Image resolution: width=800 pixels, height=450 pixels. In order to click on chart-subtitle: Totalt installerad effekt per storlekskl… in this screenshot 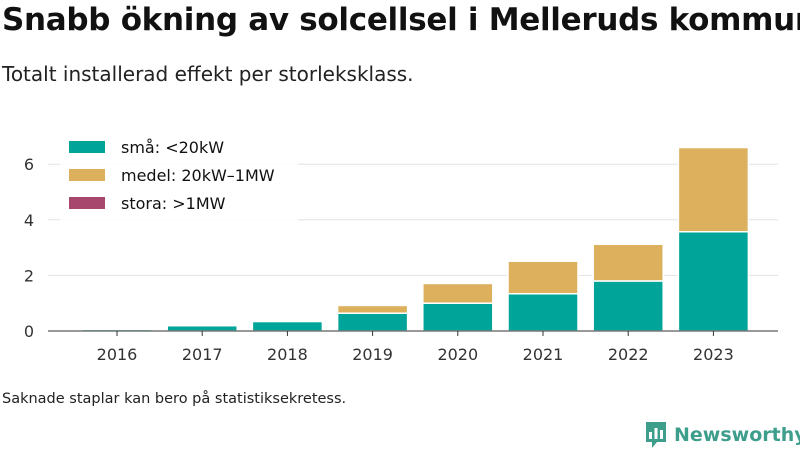, I will do `click(208, 74)`.